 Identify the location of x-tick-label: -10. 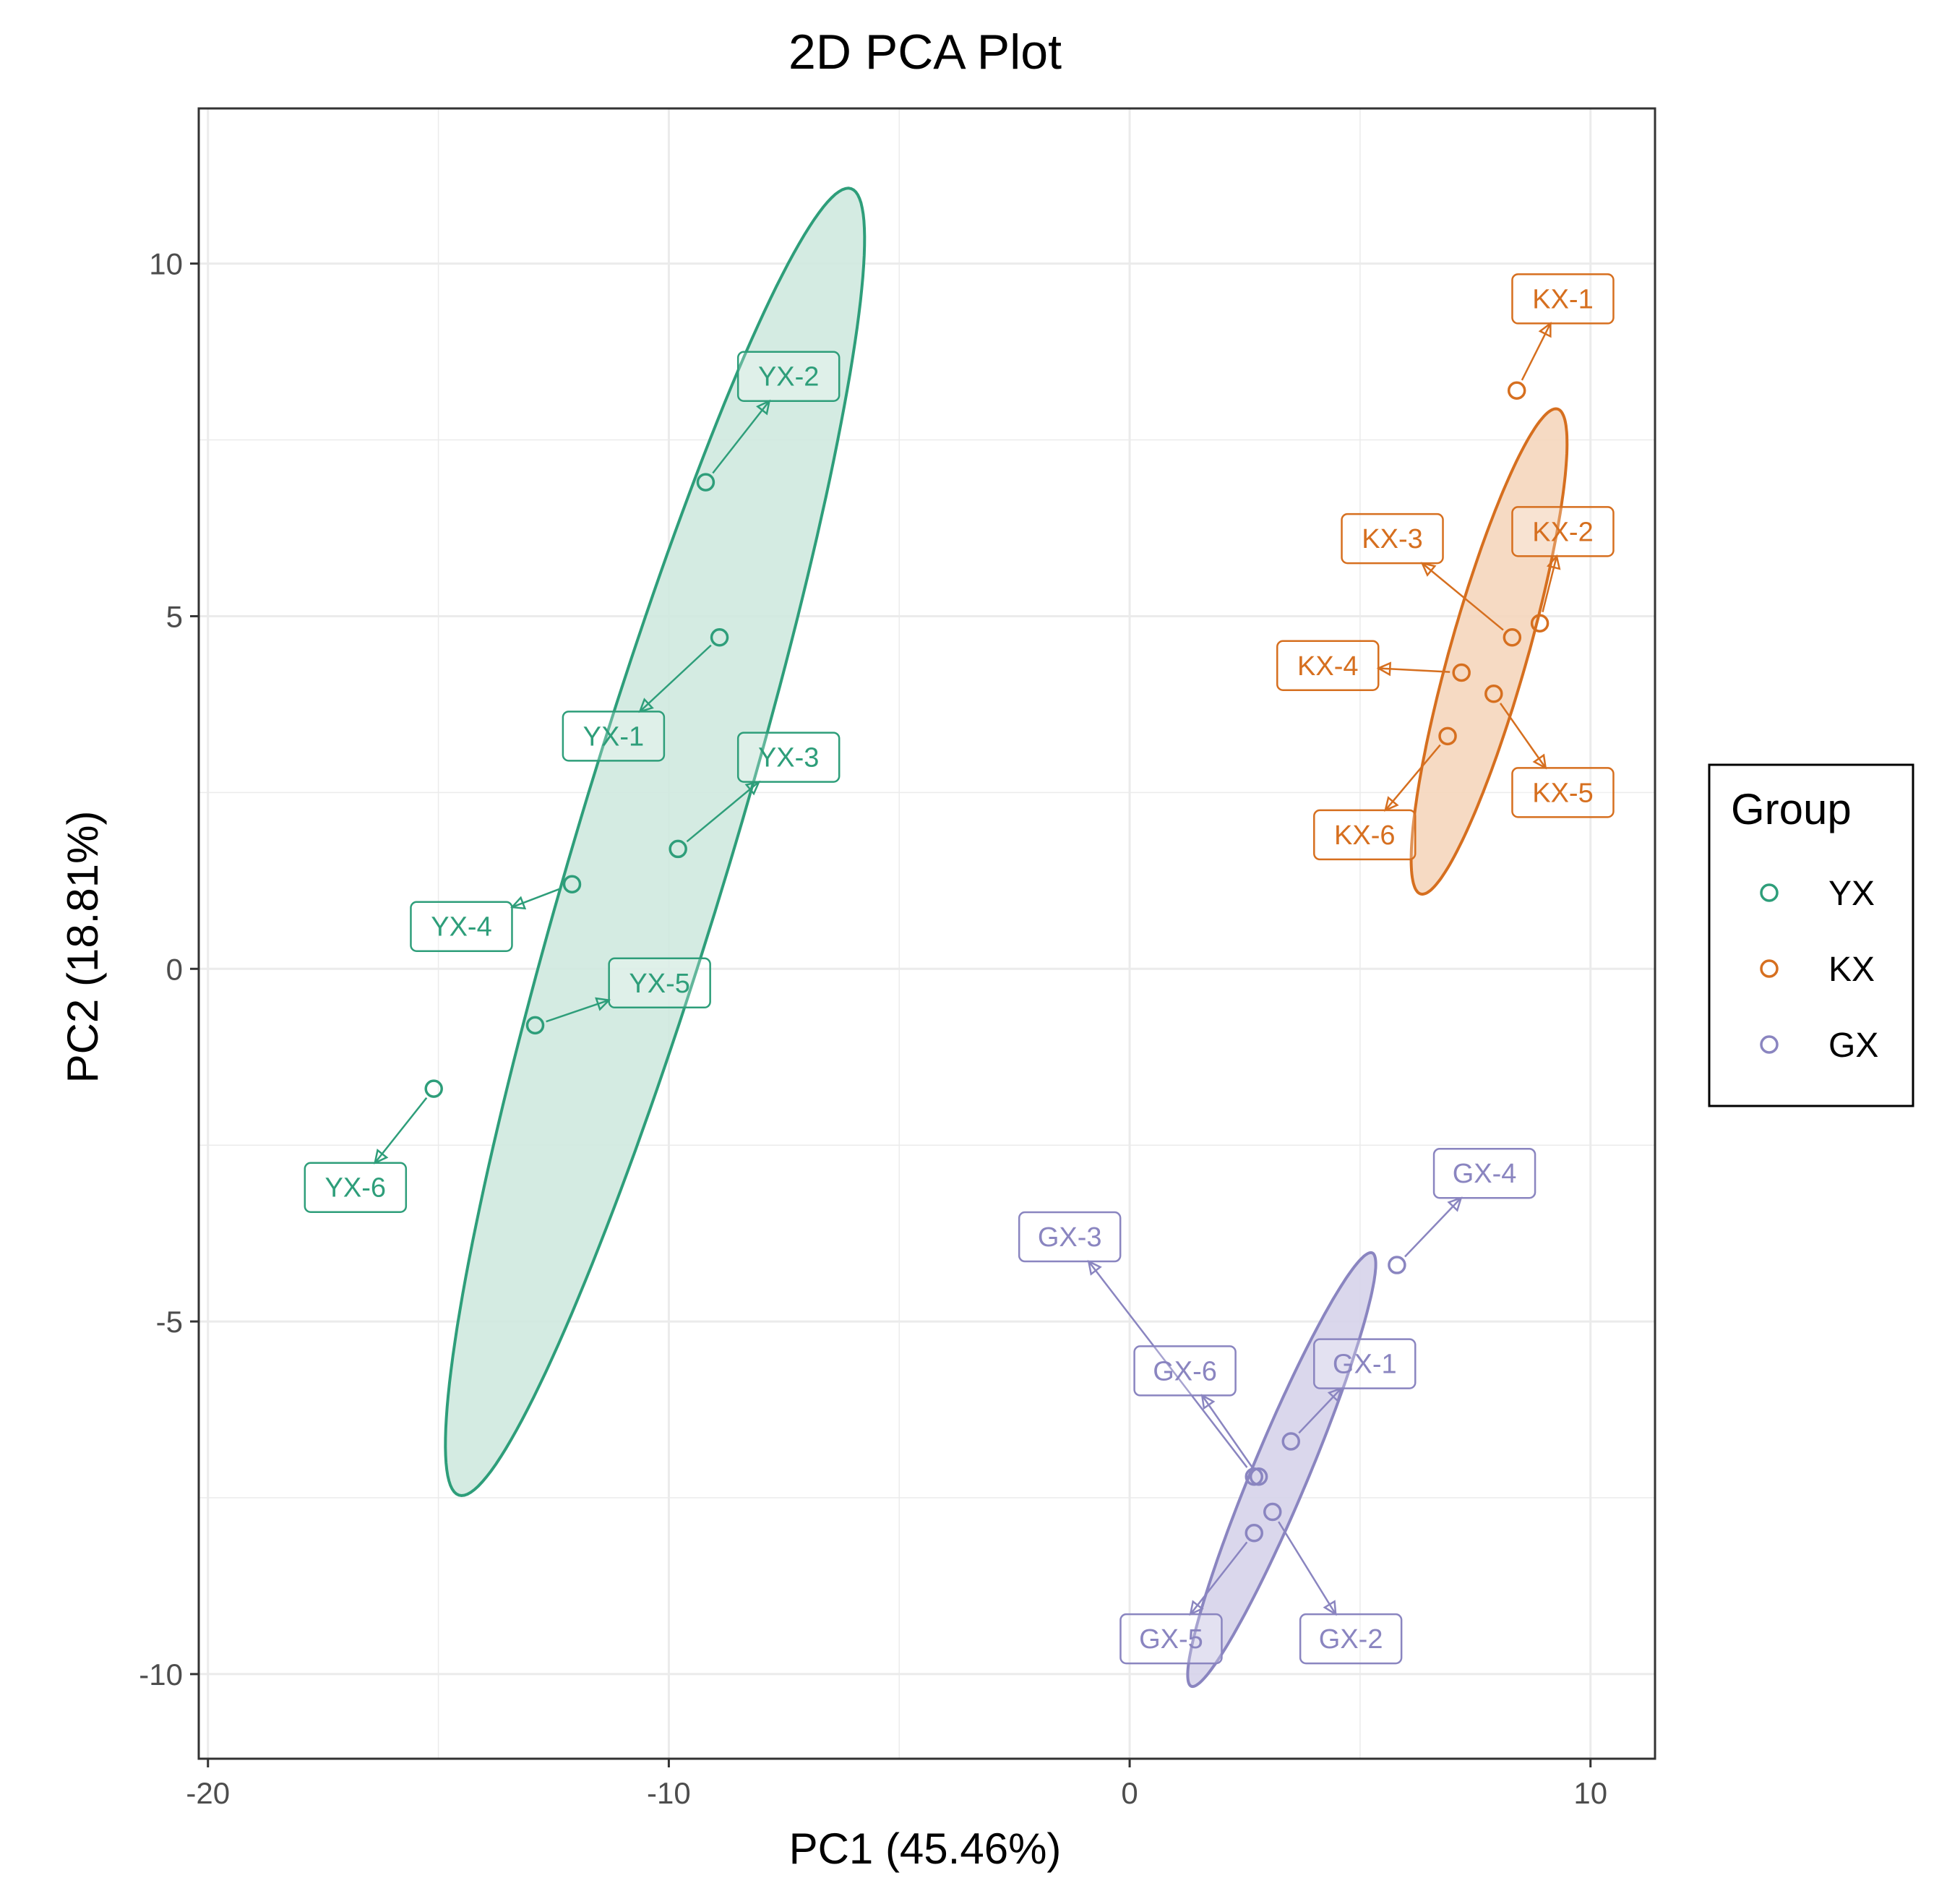
(669, 1793).